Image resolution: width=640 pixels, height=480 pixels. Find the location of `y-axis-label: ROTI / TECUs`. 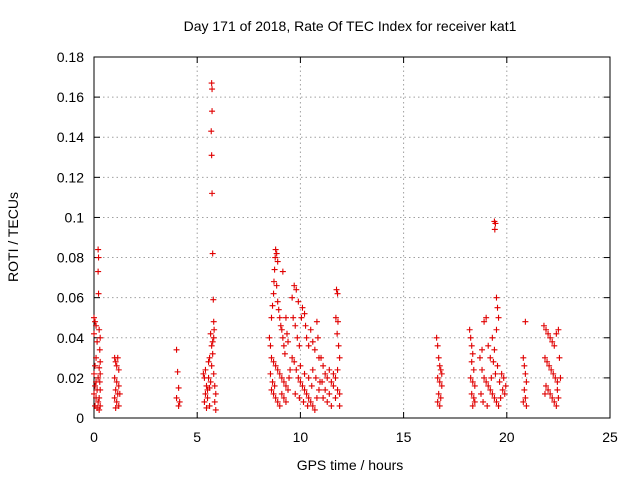

y-axis-label: ROTI / TECUs is located at coordinates (13, 237).